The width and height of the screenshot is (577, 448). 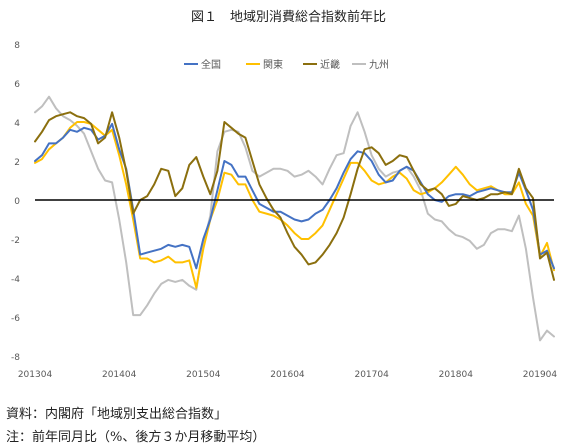 I want to click on legend-label: 九州, so click(x=379, y=65).